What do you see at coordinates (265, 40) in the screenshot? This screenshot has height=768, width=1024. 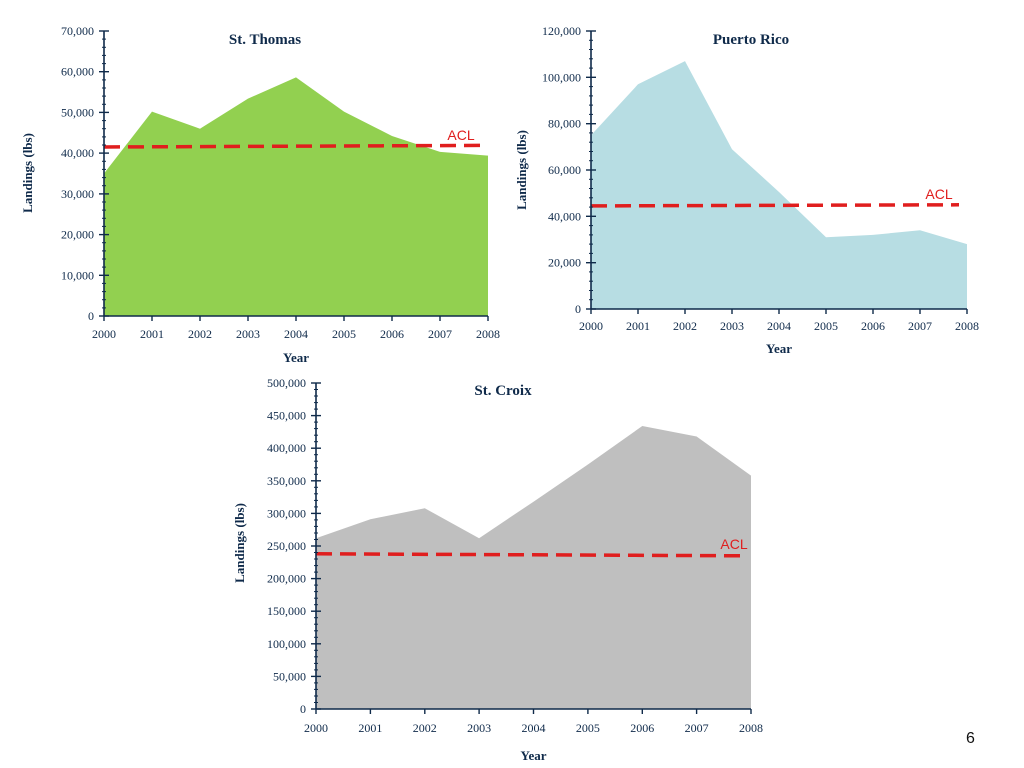 I see `chart-title: St. Thomas` at bounding box center [265, 40].